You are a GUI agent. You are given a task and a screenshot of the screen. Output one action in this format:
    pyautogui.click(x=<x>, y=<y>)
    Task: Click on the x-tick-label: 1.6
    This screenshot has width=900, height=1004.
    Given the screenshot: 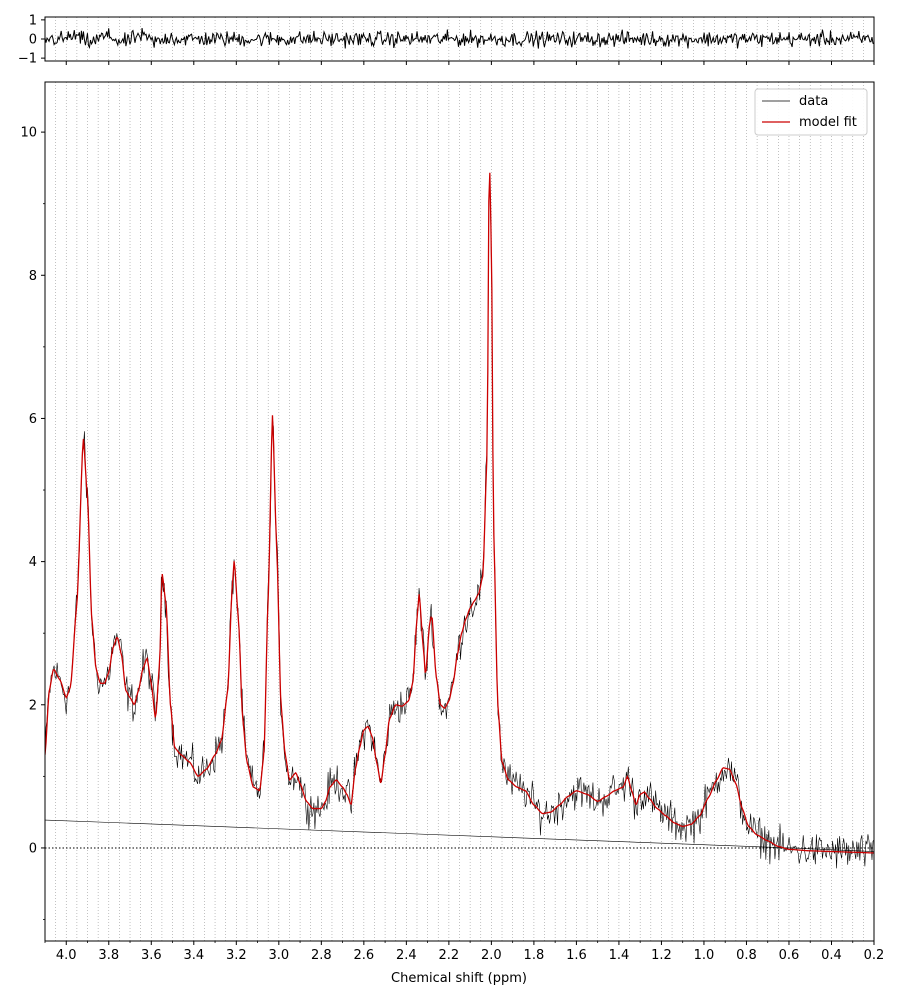 What is the action you would take?
    pyautogui.click(x=576, y=955)
    